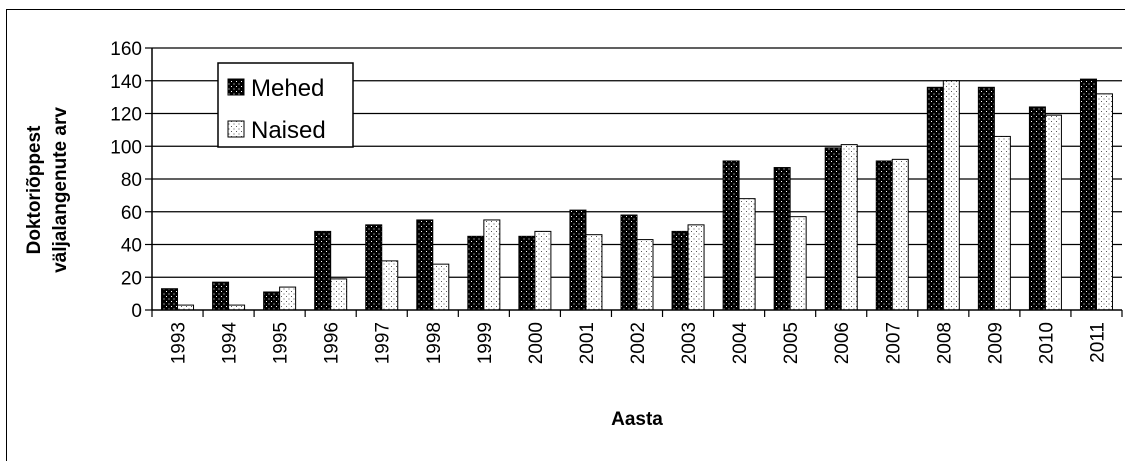  What do you see at coordinates (1037, 208) in the screenshot?
I see `bar-mehed-2010` at bounding box center [1037, 208].